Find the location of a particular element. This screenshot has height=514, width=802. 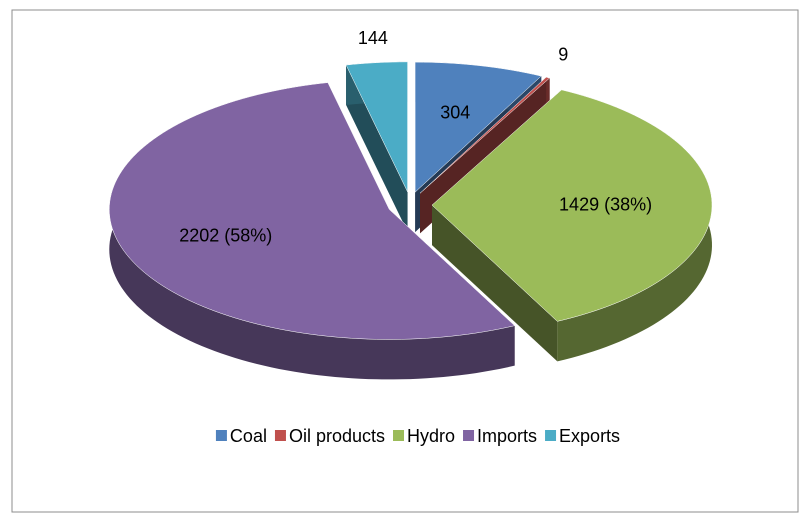

legend-label: Hydro is located at coordinates (431, 436).